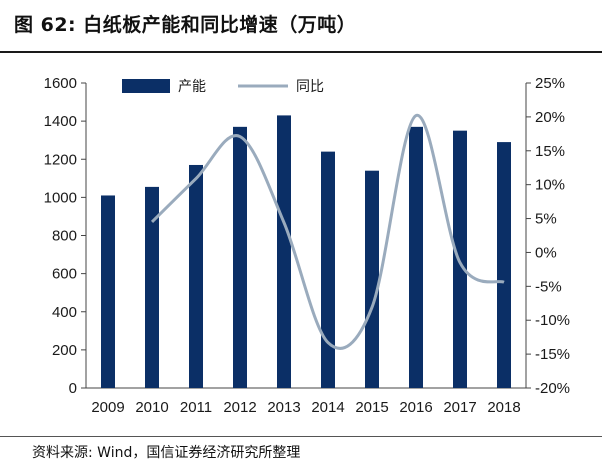  I want to click on y-left-tick-label: 1000, so click(60, 197).